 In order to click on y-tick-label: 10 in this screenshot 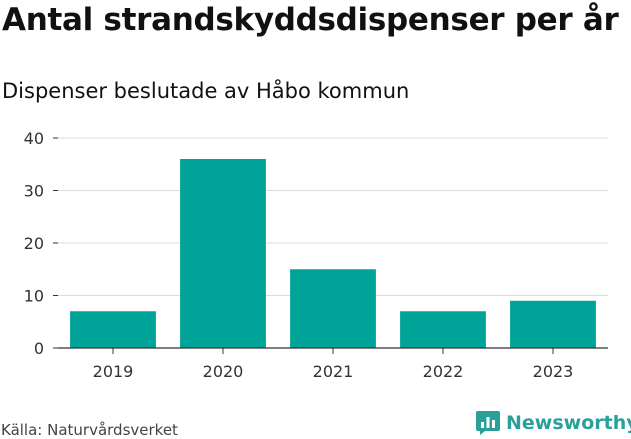, I will do `click(34, 296)`.